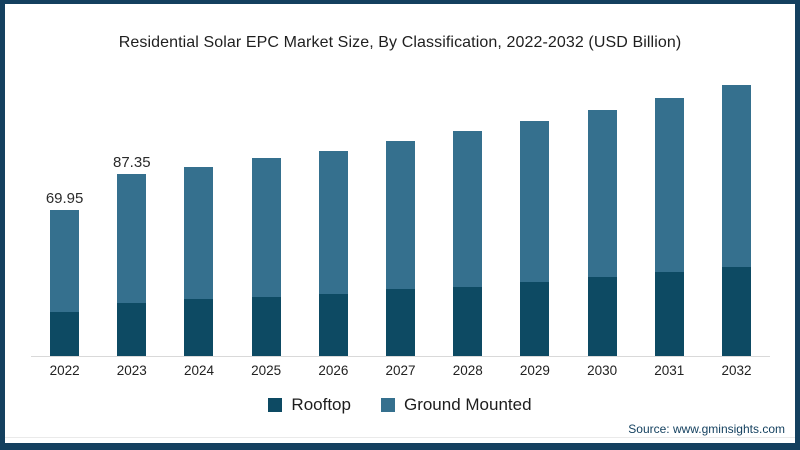  Describe the element at coordinates (64, 370) in the screenshot. I see `x-tick-label: 2022` at that location.